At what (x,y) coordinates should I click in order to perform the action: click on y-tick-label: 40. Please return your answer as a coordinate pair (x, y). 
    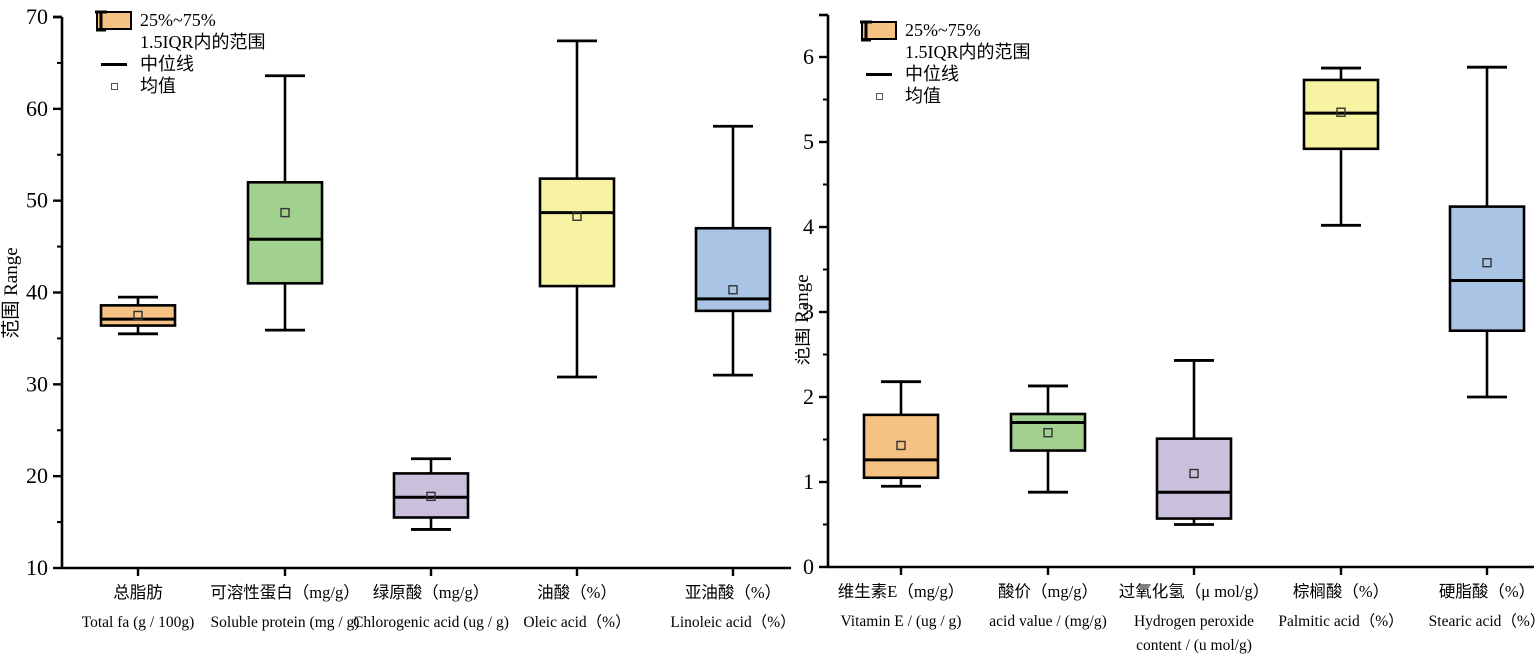
    Looking at the image, I should click on (37, 292).